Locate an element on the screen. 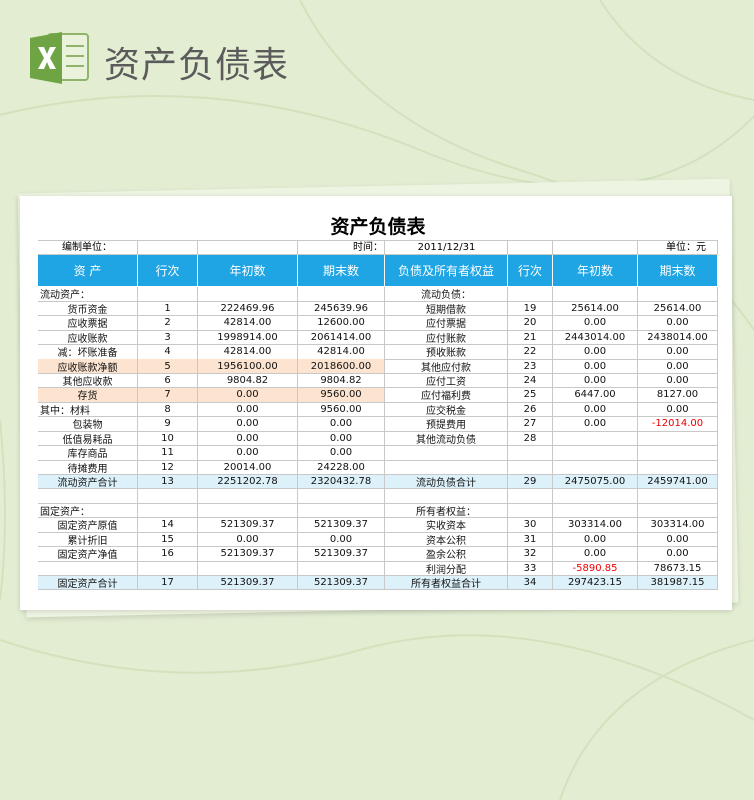  cell: 34 is located at coordinates (530, 583).